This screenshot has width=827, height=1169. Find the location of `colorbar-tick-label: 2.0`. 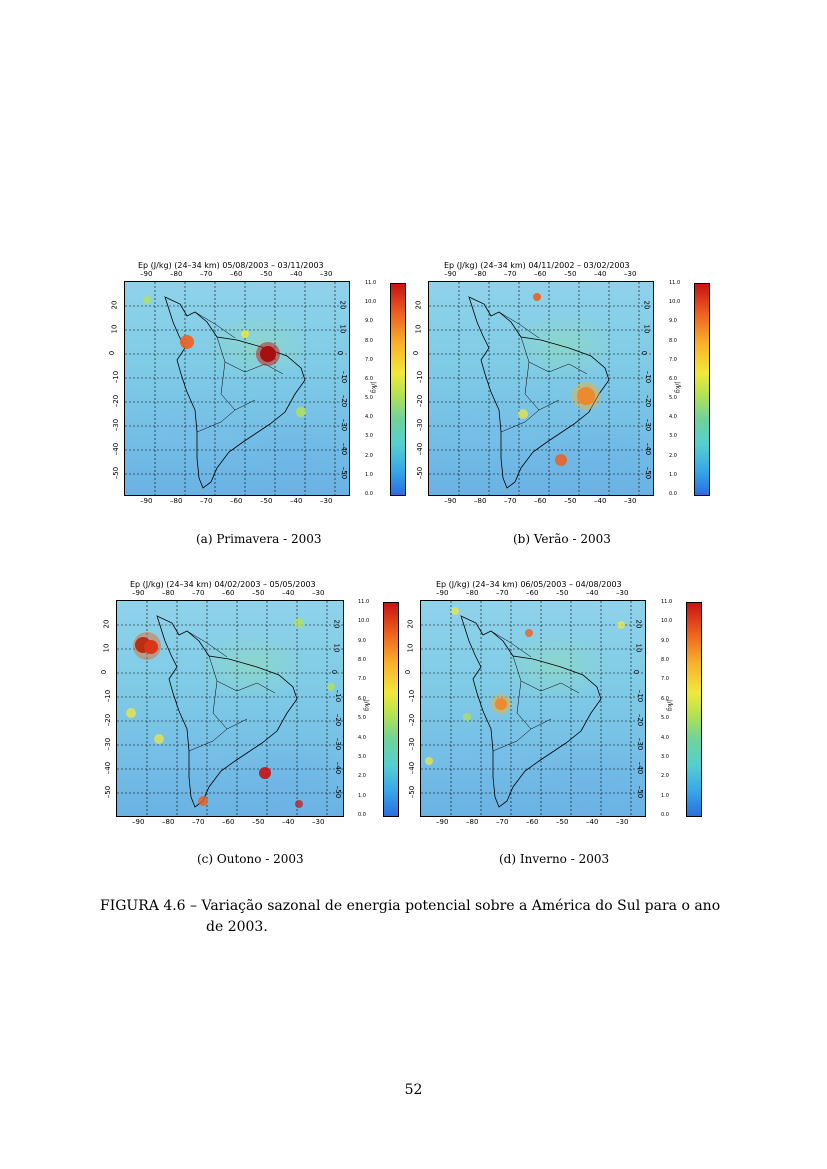

colorbar-tick-label: 2.0 is located at coordinates (362, 776).